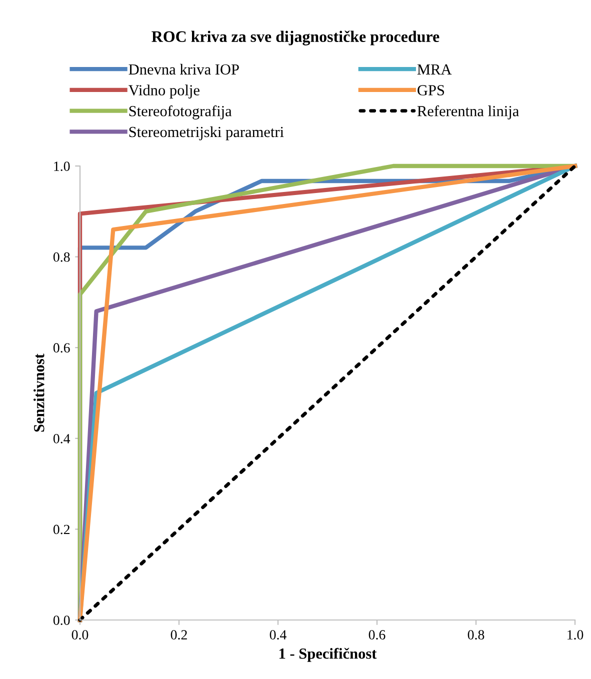 Image resolution: width=591 pixels, height=679 pixels. What do you see at coordinates (434, 69) in the screenshot?
I see `legend-label: MRA` at bounding box center [434, 69].